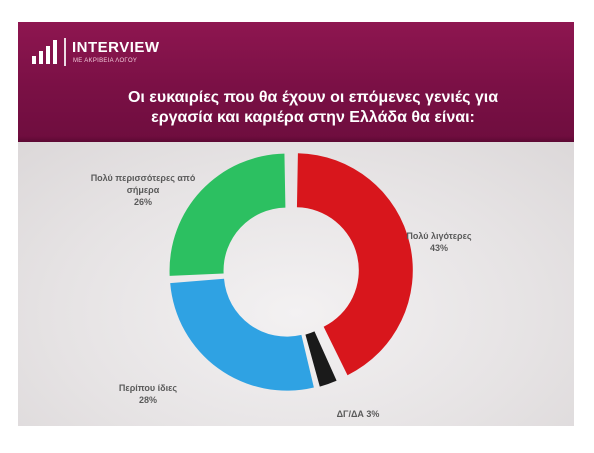 Image resolution: width=594 pixels, height=453 pixels. Describe the element at coordinates (354, 264) in the screenshot. I see `slice-much-fewer` at that location.